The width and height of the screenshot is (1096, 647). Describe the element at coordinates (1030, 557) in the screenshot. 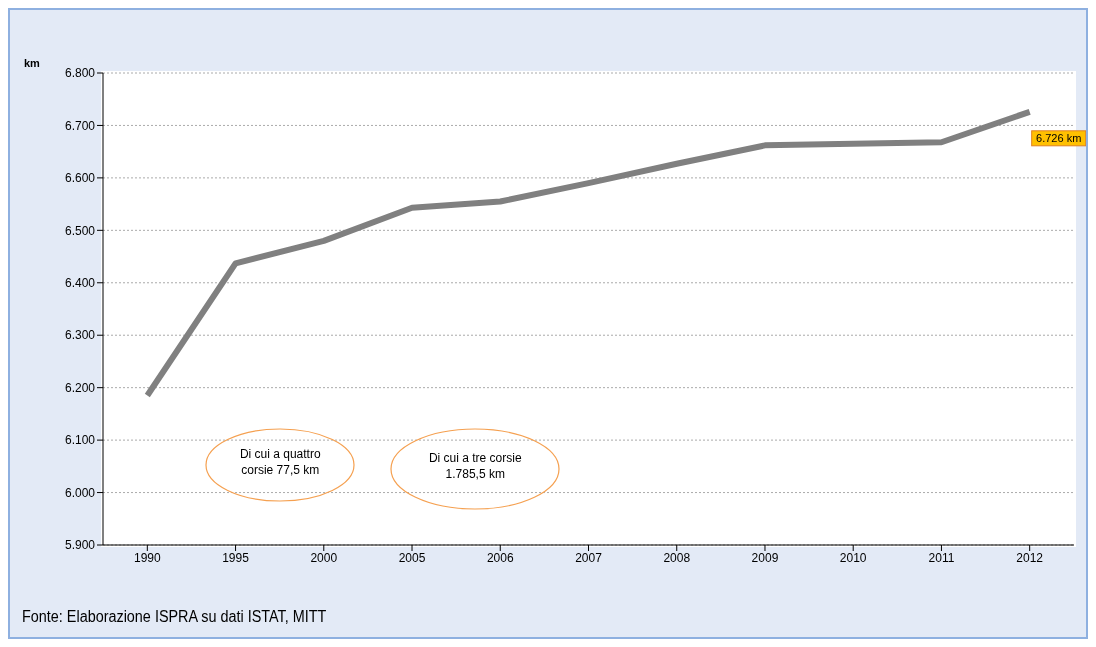

I see `x-tick-label: 2012` at that location.